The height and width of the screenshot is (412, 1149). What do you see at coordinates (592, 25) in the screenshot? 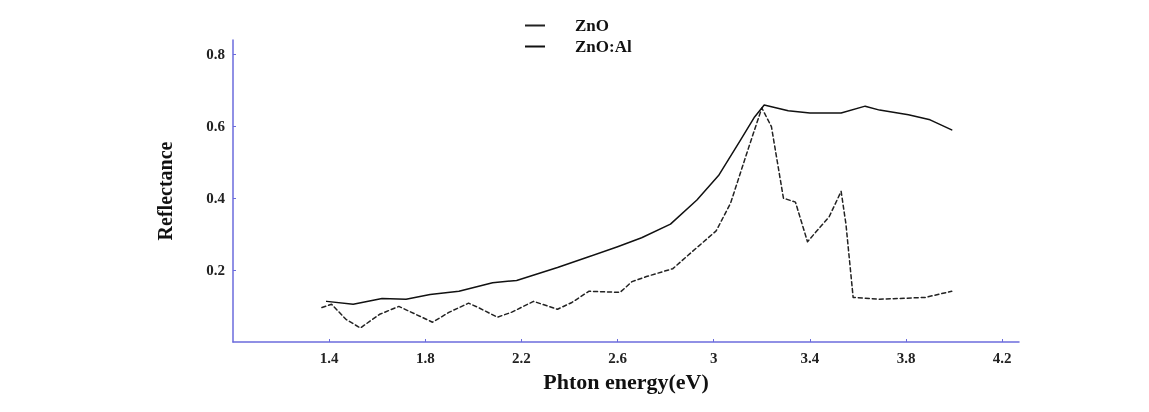
I see `legend-label: ZnO` at bounding box center [592, 25].